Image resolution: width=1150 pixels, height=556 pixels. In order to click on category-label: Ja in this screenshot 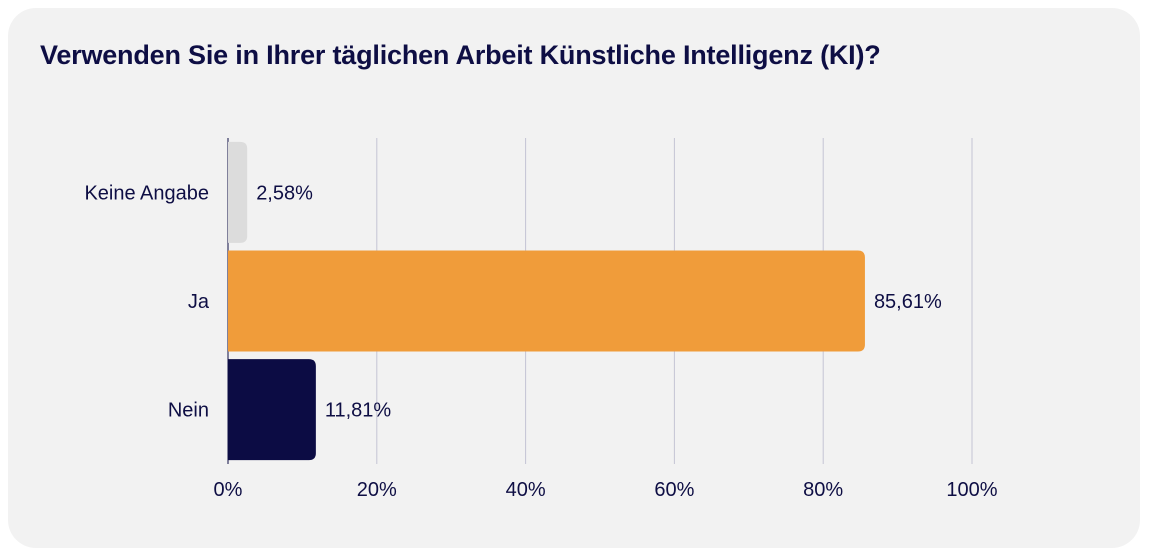, I will do `click(199, 302)`.